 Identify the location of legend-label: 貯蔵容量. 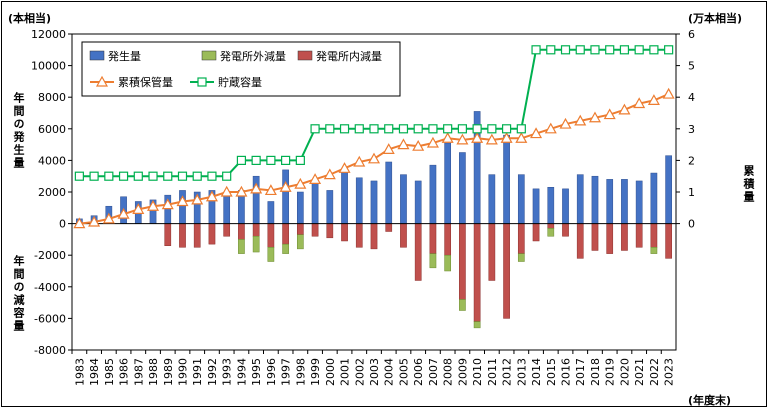
(240, 82).